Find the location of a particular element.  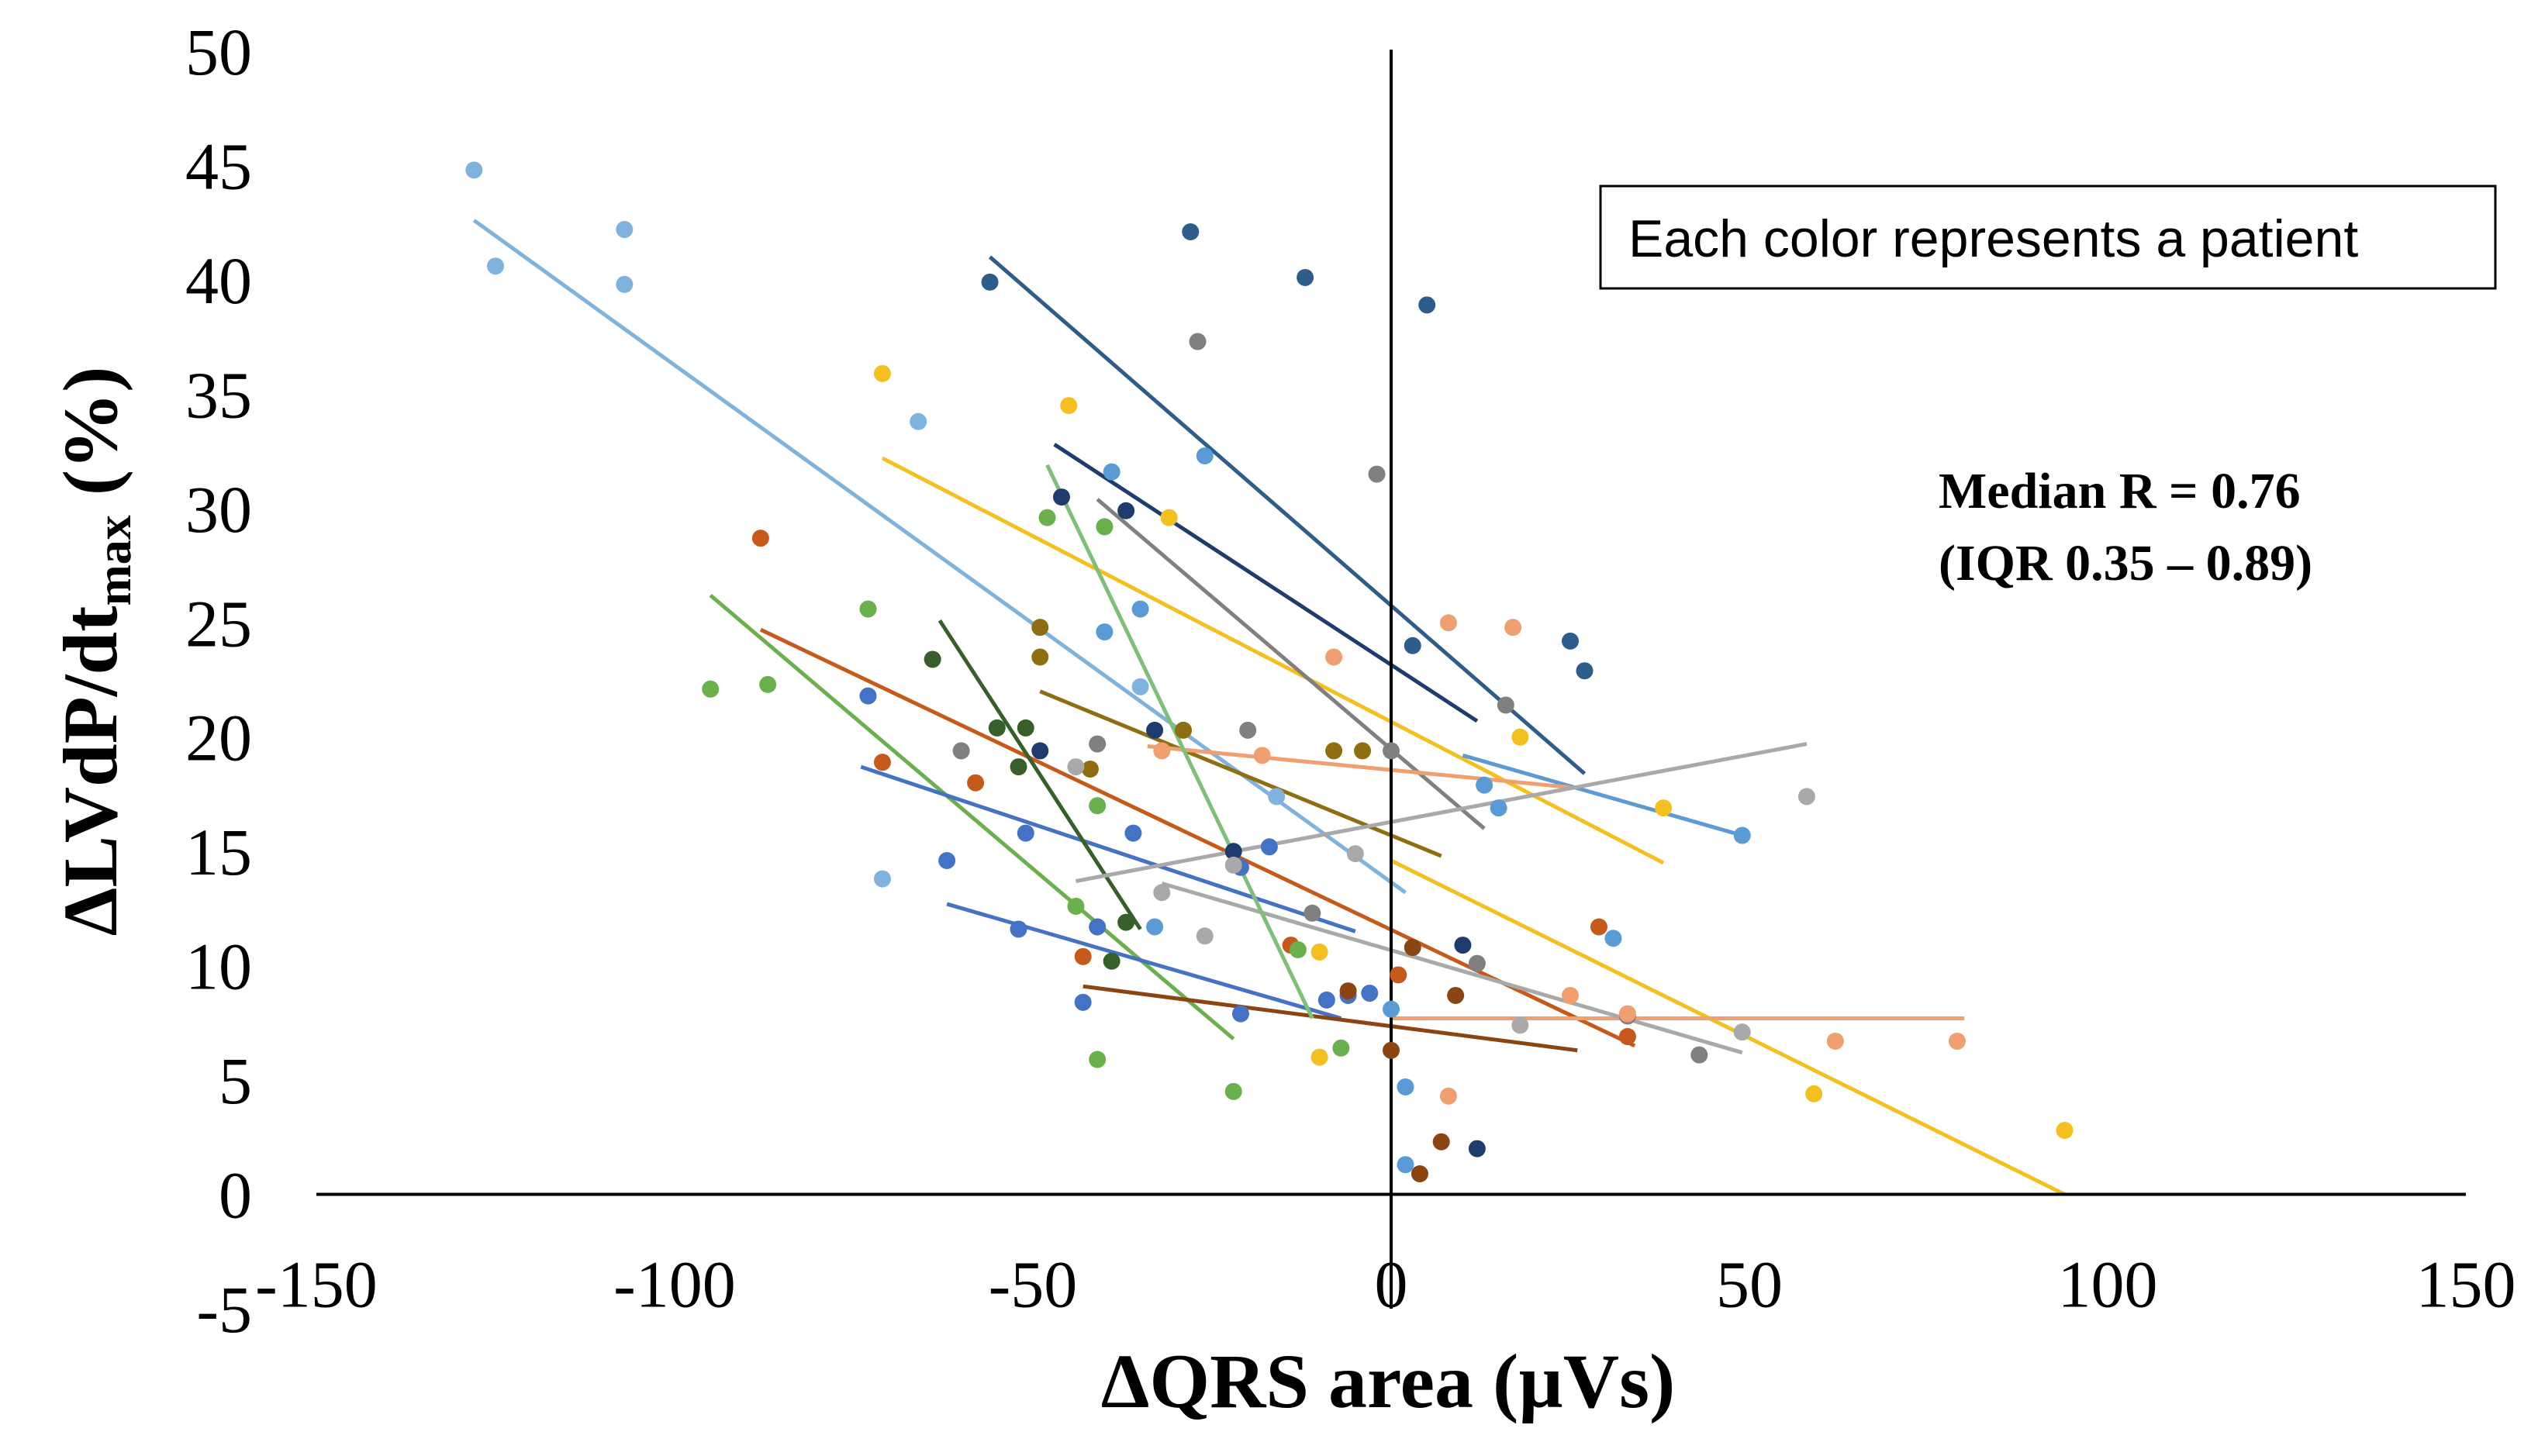

y-tick-label: 30 is located at coordinates (218, 510).